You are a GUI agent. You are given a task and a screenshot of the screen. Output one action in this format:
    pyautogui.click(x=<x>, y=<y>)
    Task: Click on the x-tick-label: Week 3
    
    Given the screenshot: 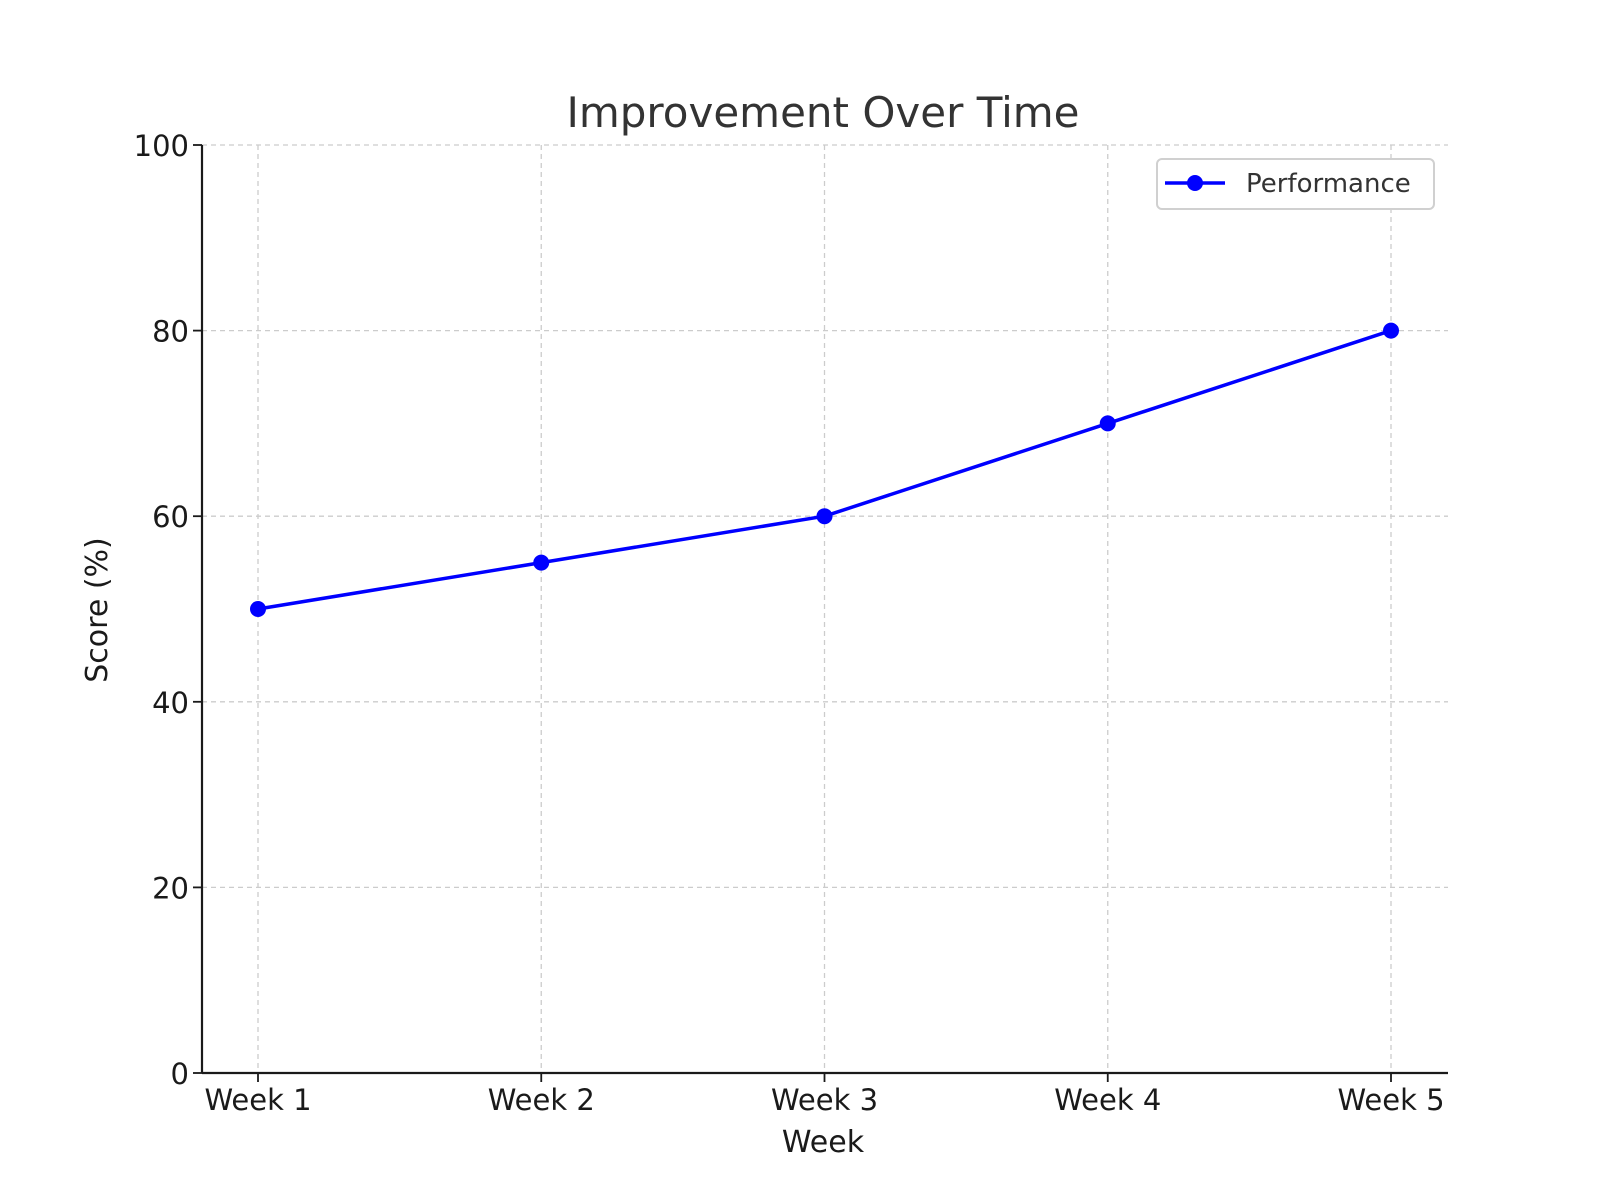 What is the action you would take?
    pyautogui.click(x=824, y=1100)
    